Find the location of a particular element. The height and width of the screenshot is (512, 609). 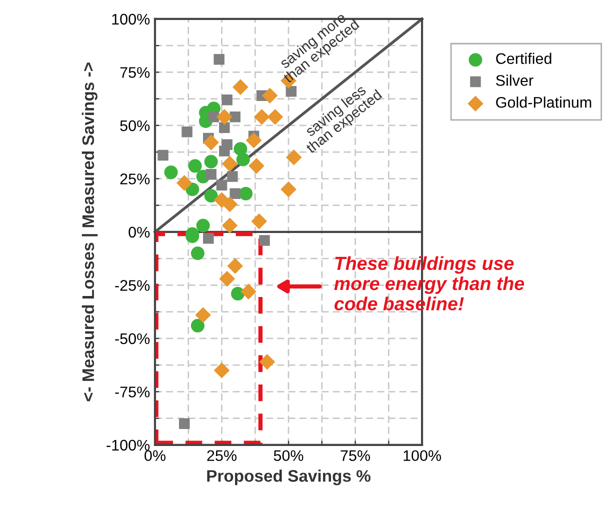

y-tick-label: 75% is located at coordinates (135, 72).